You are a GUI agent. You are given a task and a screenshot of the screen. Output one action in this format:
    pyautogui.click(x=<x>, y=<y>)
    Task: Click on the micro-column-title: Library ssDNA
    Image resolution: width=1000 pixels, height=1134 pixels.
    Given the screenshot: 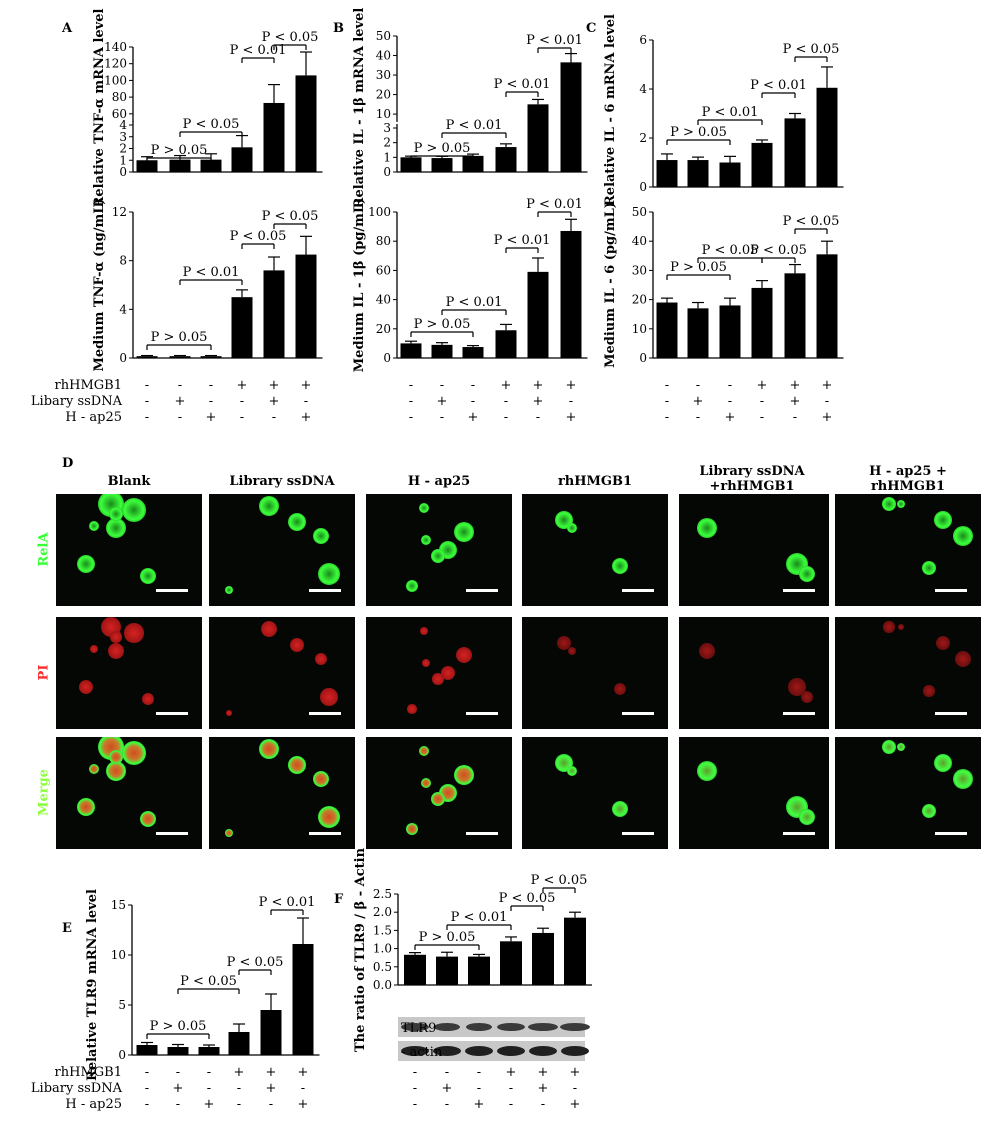 What is the action you would take?
    pyautogui.click(x=282, y=481)
    